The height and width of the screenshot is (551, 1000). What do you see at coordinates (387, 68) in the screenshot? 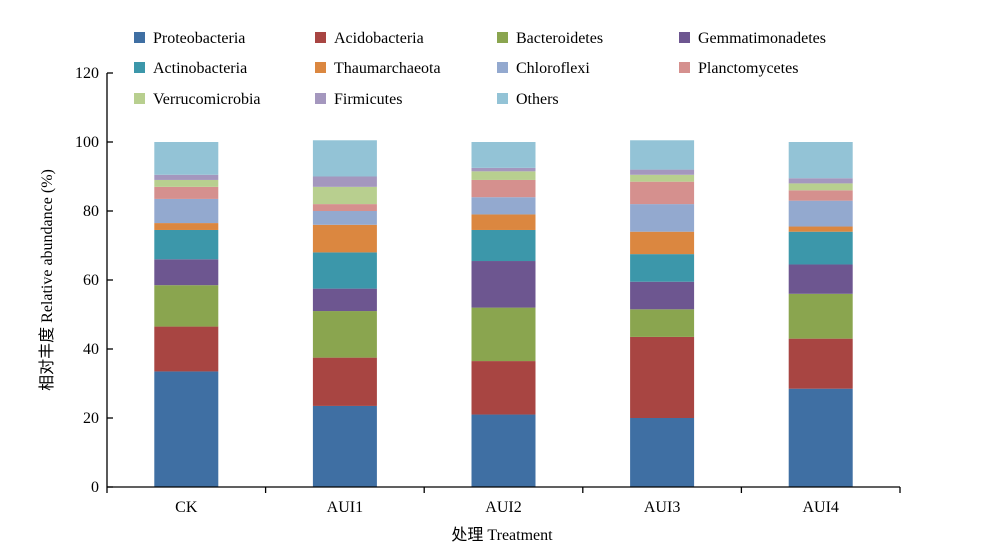
I see `legend-label: Thaumarchaeota` at bounding box center [387, 68].